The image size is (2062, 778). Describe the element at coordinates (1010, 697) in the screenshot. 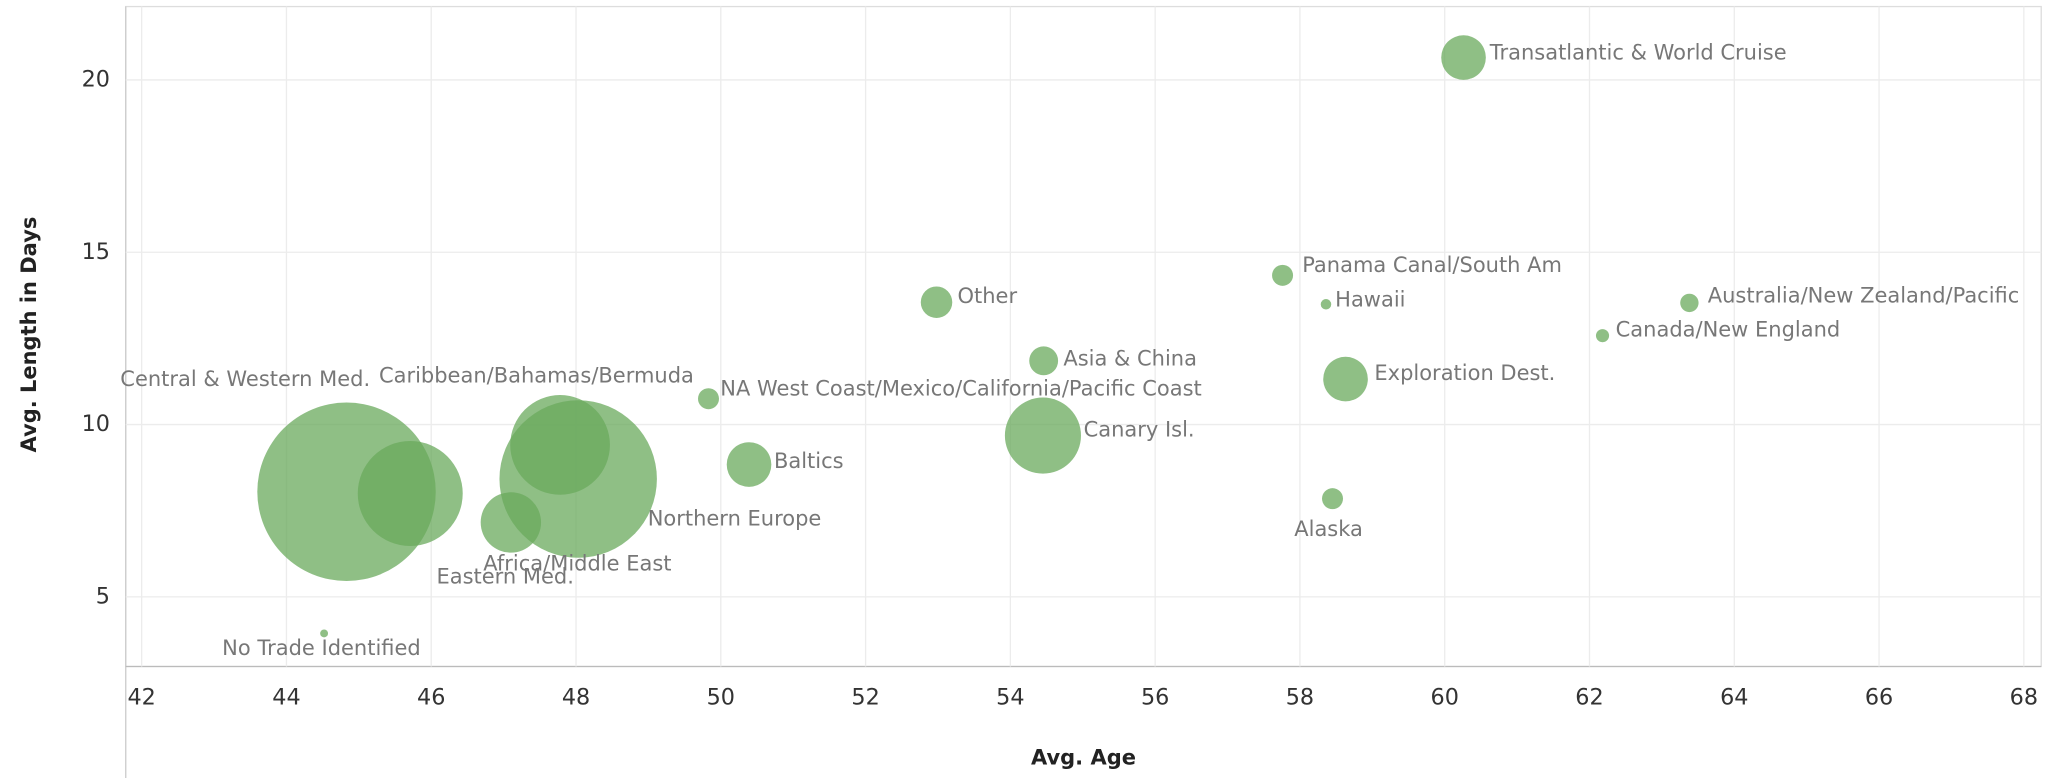

I see `x-tick-label: 54` at that location.